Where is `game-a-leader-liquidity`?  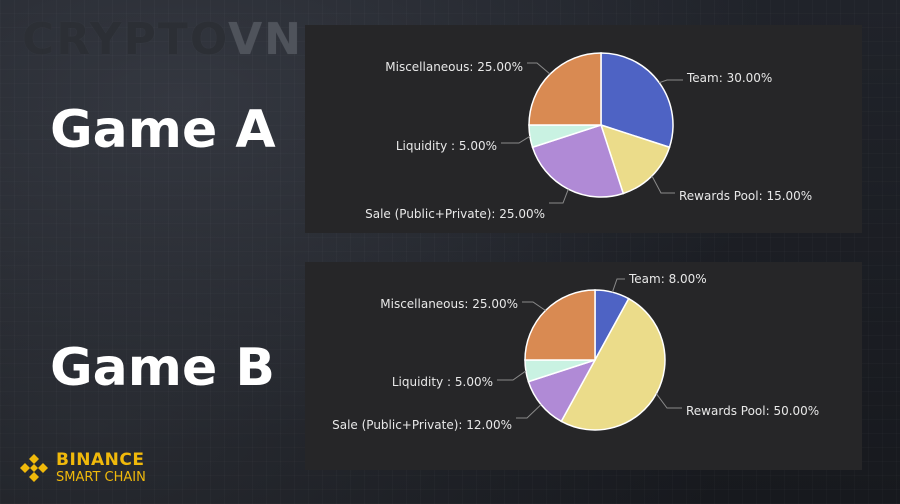
game-a-leader-liquidity is located at coordinates (516, 139).